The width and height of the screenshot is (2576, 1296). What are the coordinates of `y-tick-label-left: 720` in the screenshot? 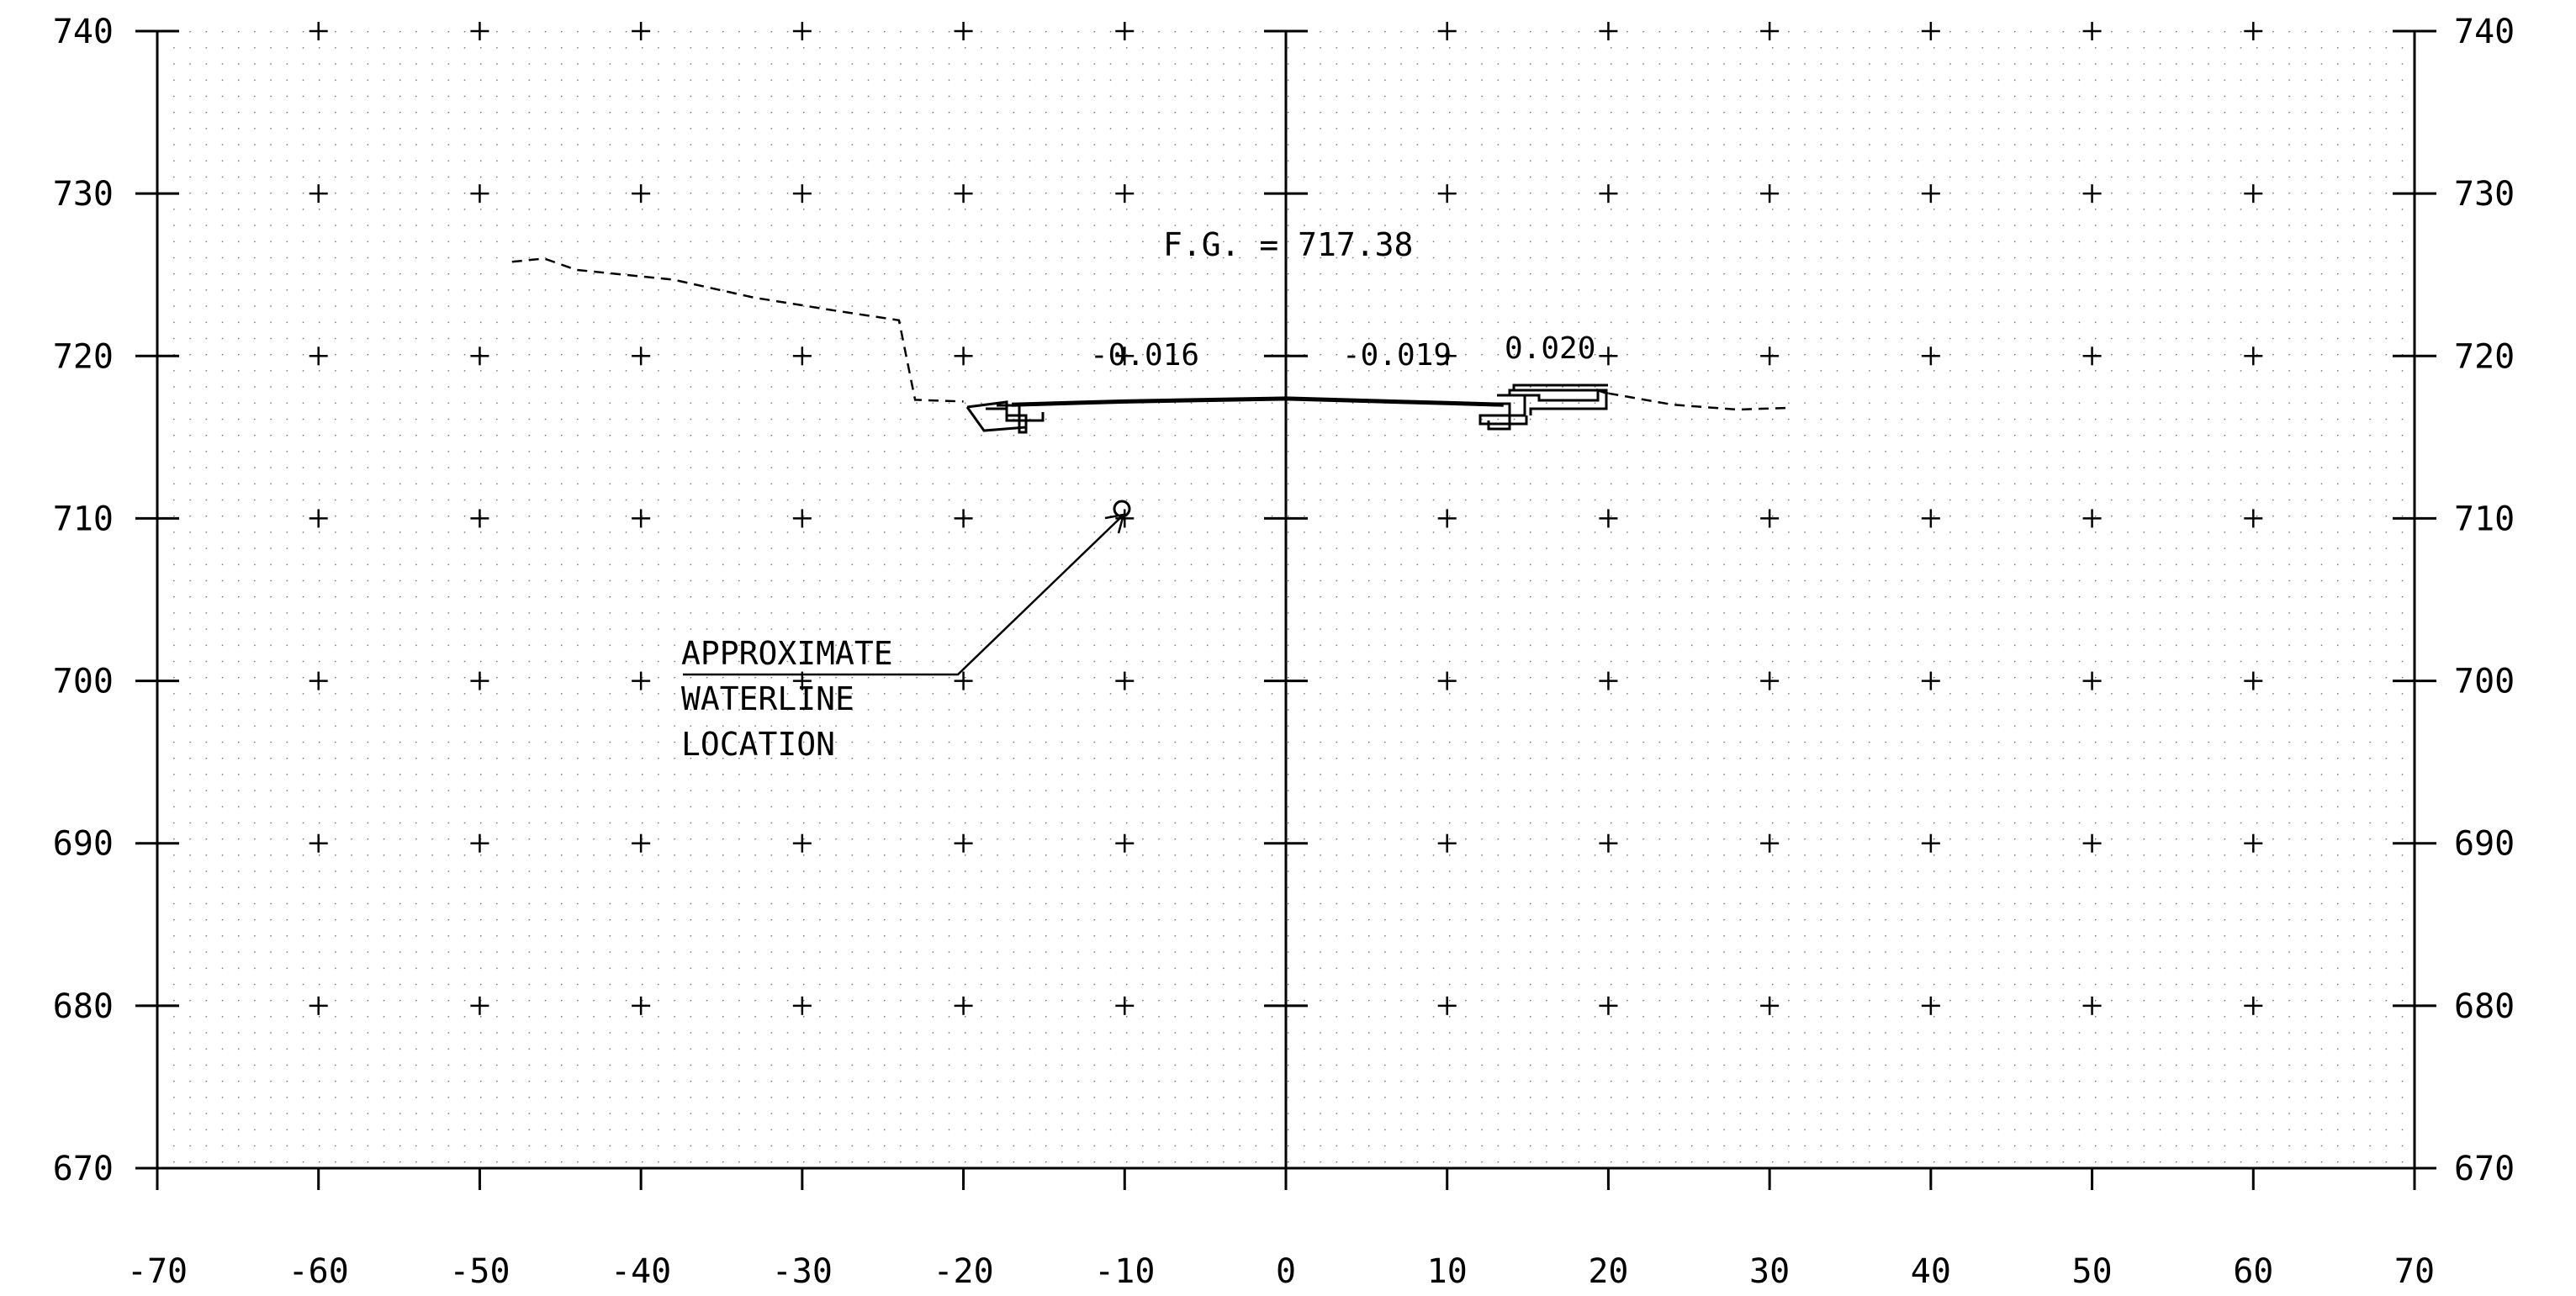 It's located at (83, 356).